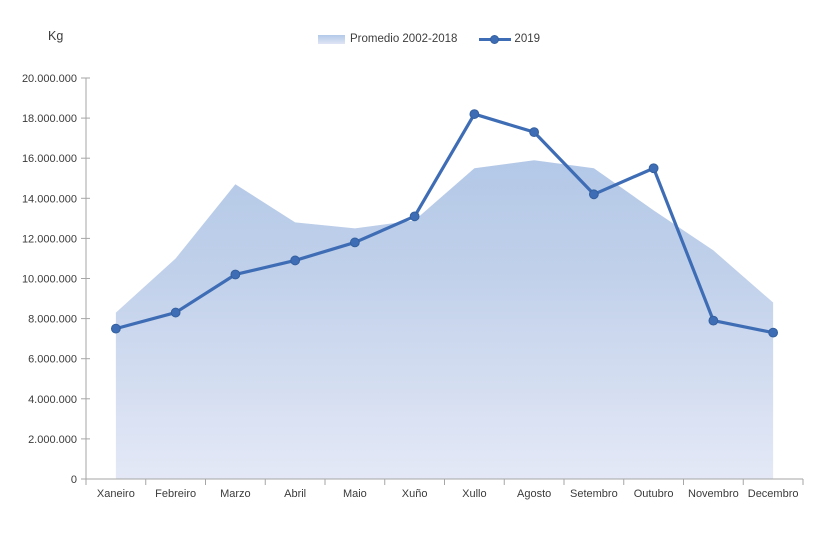 Image resolution: width=822 pixels, height=547 pixels. What do you see at coordinates (594, 494) in the screenshot?
I see `x-axis-category-label: Setembro` at bounding box center [594, 494].